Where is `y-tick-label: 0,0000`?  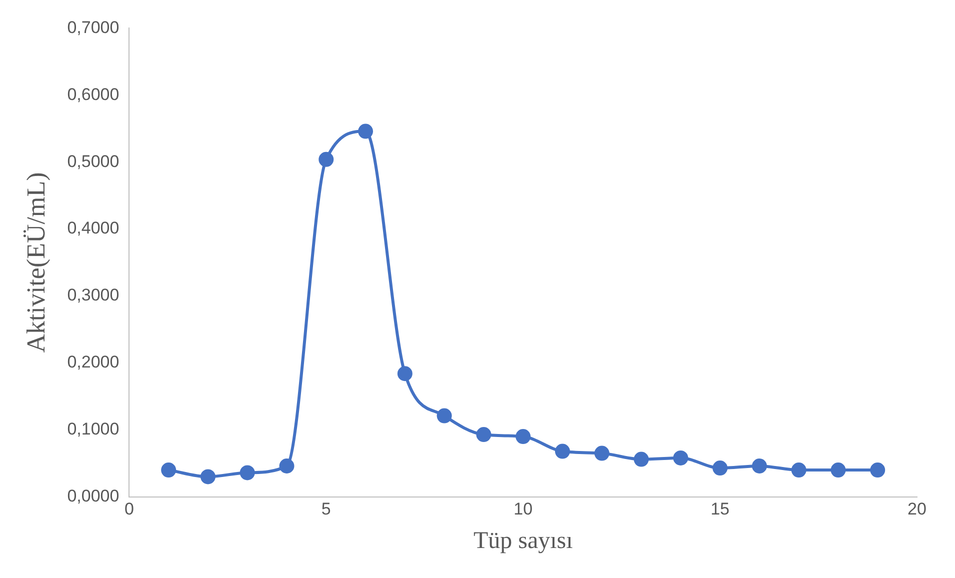
y-tick-label: 0,0000 is located at coordinates (93, 496).